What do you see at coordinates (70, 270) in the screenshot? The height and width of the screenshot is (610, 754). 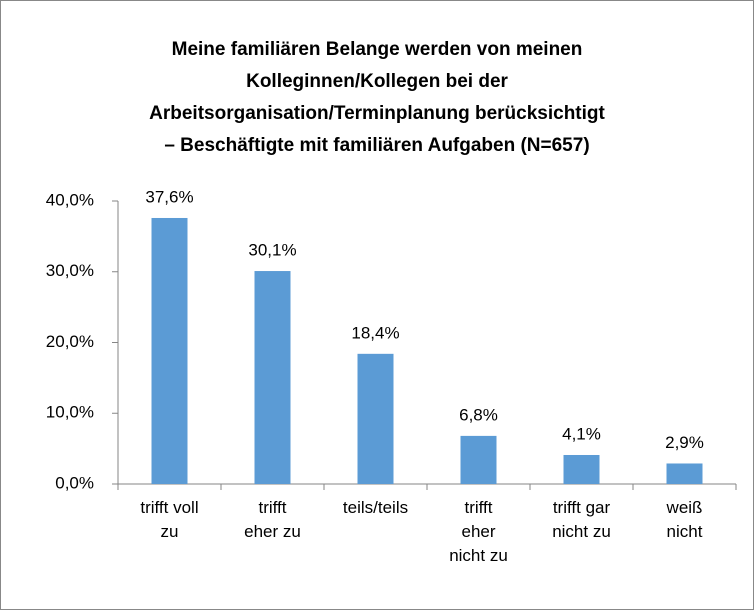 I see `y-tick-label: 30,0%` at bounding box center [70, 270].